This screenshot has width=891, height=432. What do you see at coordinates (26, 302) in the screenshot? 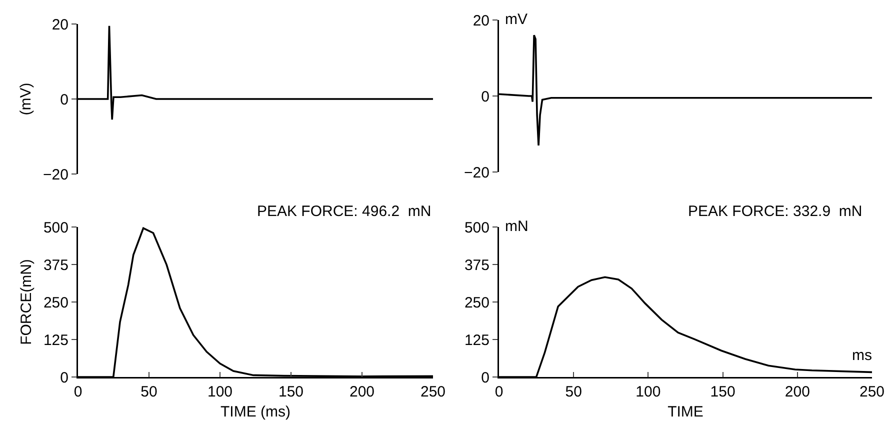
I see `y-axis-title: FORCE(mN)` at bounding box center [26, 302].